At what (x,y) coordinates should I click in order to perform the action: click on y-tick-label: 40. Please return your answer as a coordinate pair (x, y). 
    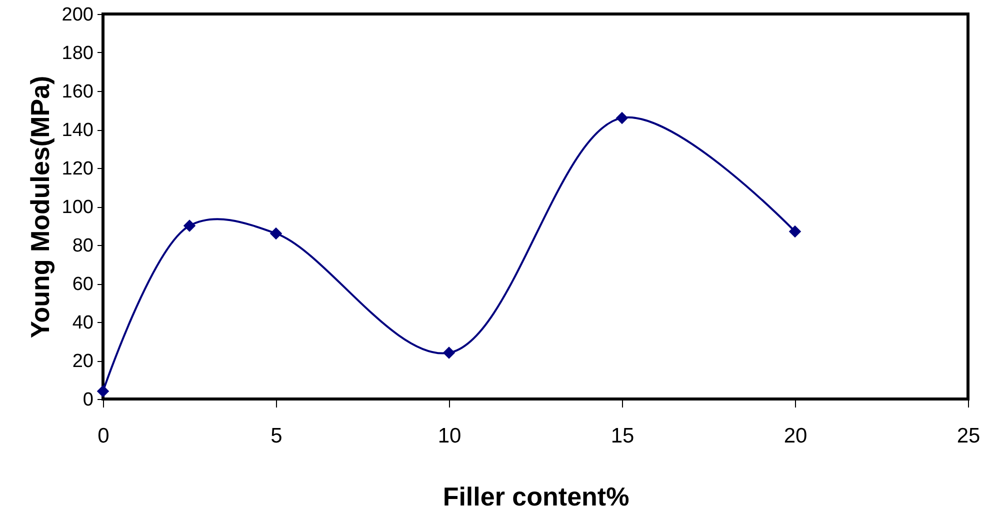
    Looking at the image, I should click on (83, 323).